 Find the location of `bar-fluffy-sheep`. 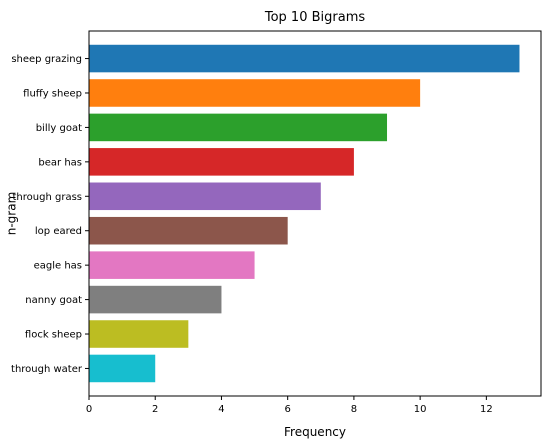

bar-fluffy-sheep is located at coordinates (255, 93).